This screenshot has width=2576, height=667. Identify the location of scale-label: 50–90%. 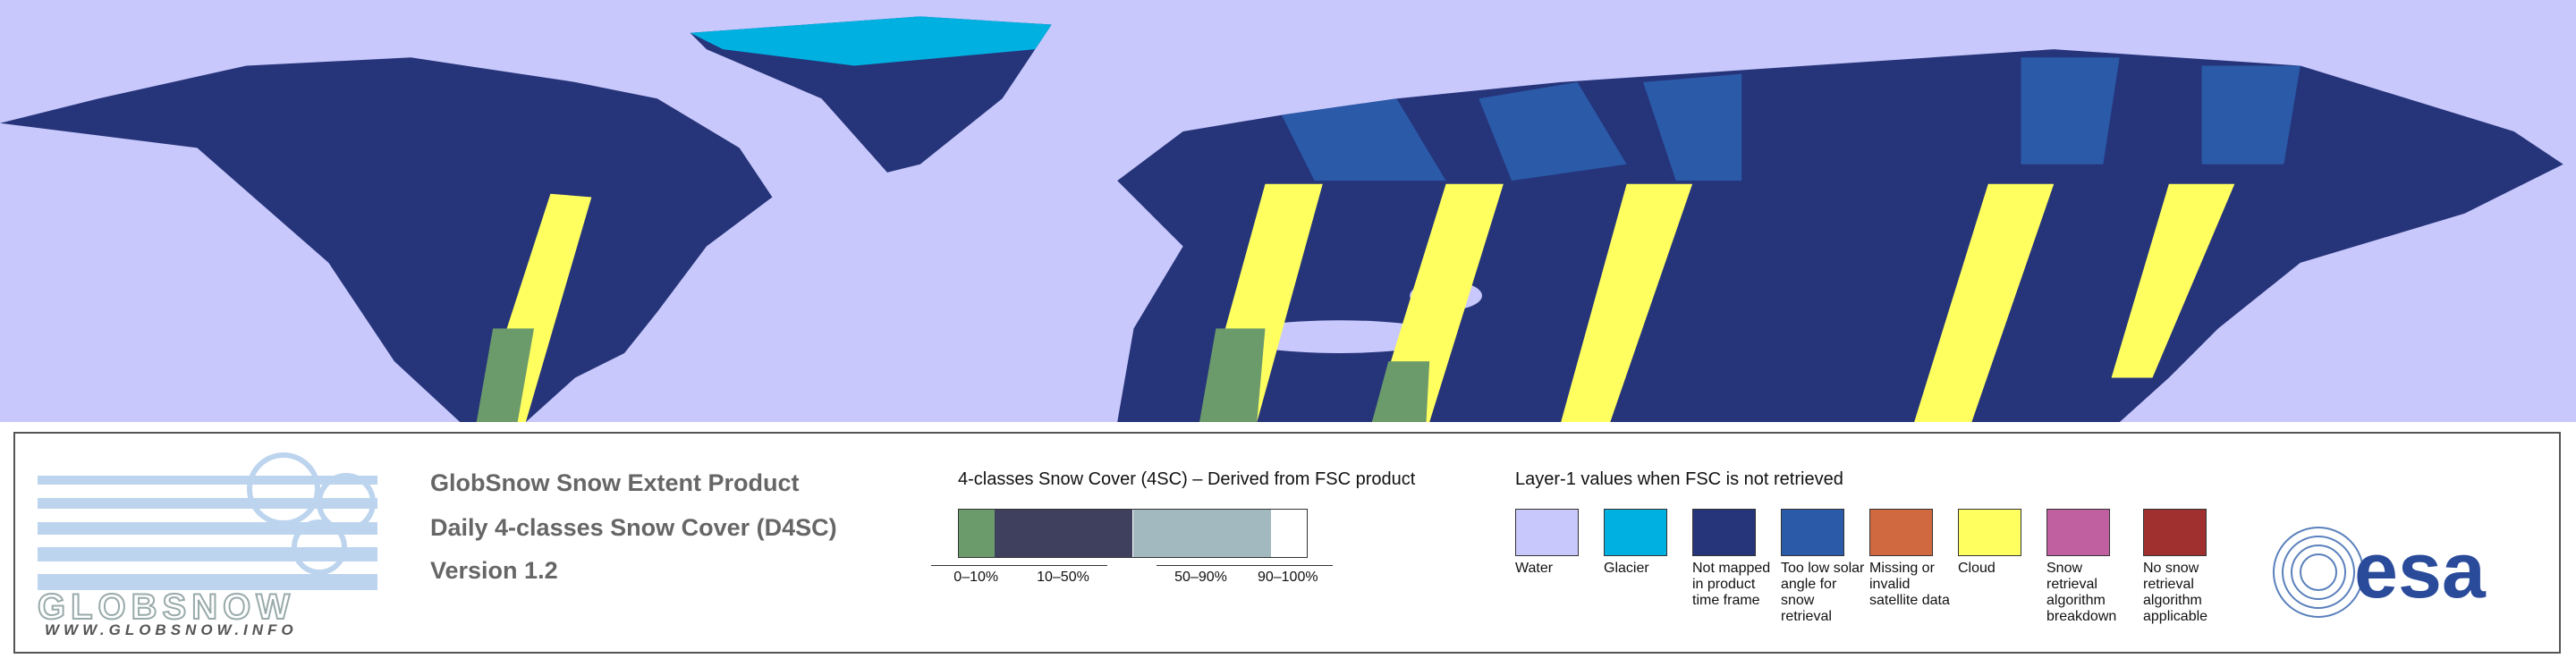
(1201, 575).